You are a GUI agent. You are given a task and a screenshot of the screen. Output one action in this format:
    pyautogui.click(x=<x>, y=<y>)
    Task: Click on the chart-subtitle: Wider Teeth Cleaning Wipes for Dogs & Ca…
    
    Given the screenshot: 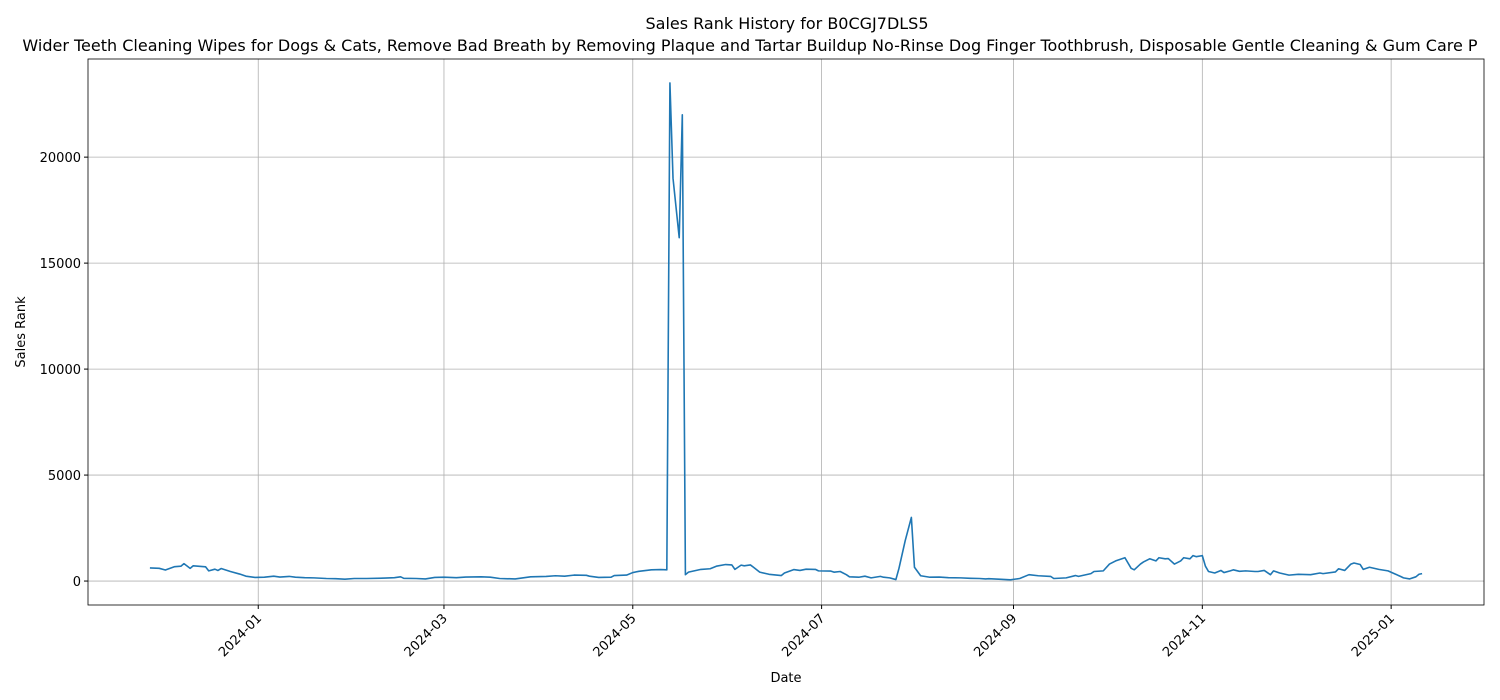 What is the action you would take?
    pyautogui.click(x=750, y=45)
    